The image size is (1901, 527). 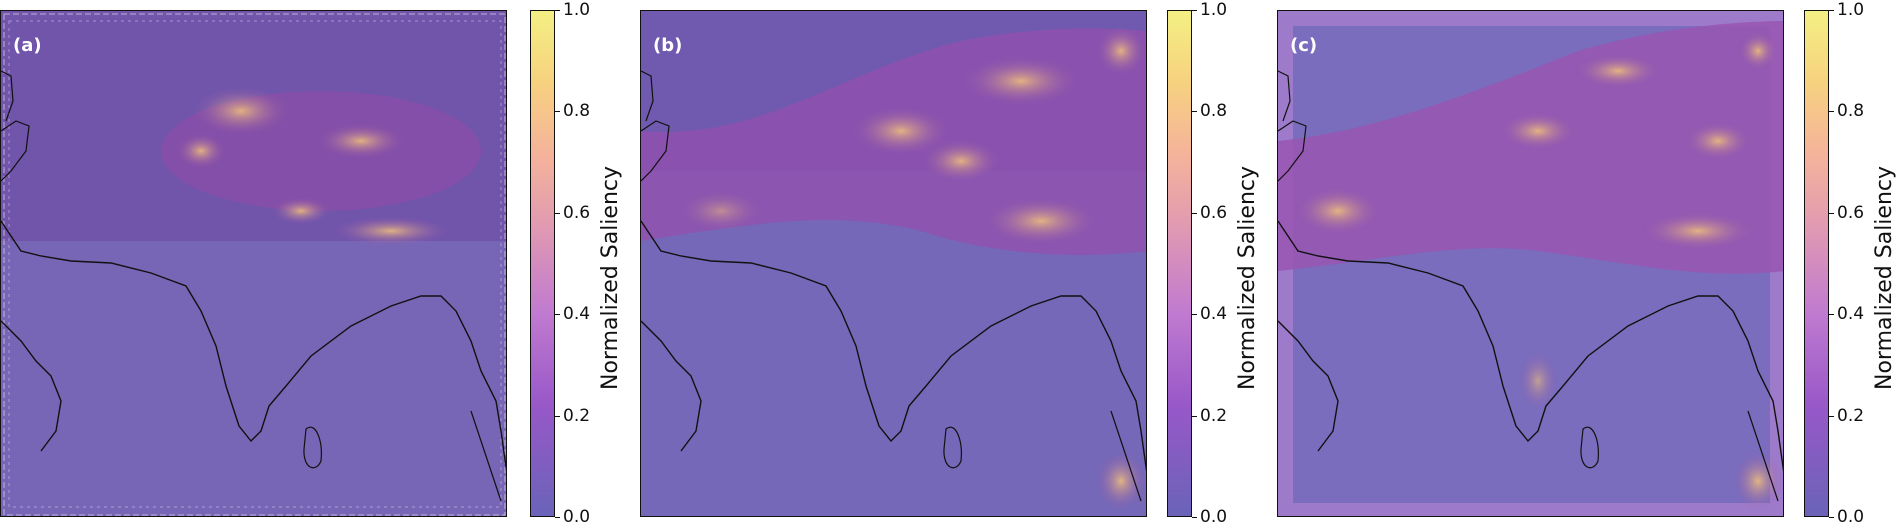 What do you see at coordinates (1303, 45) in the screenshot?
I see `panel-label: (c)` at bounding box center [1303, 45].